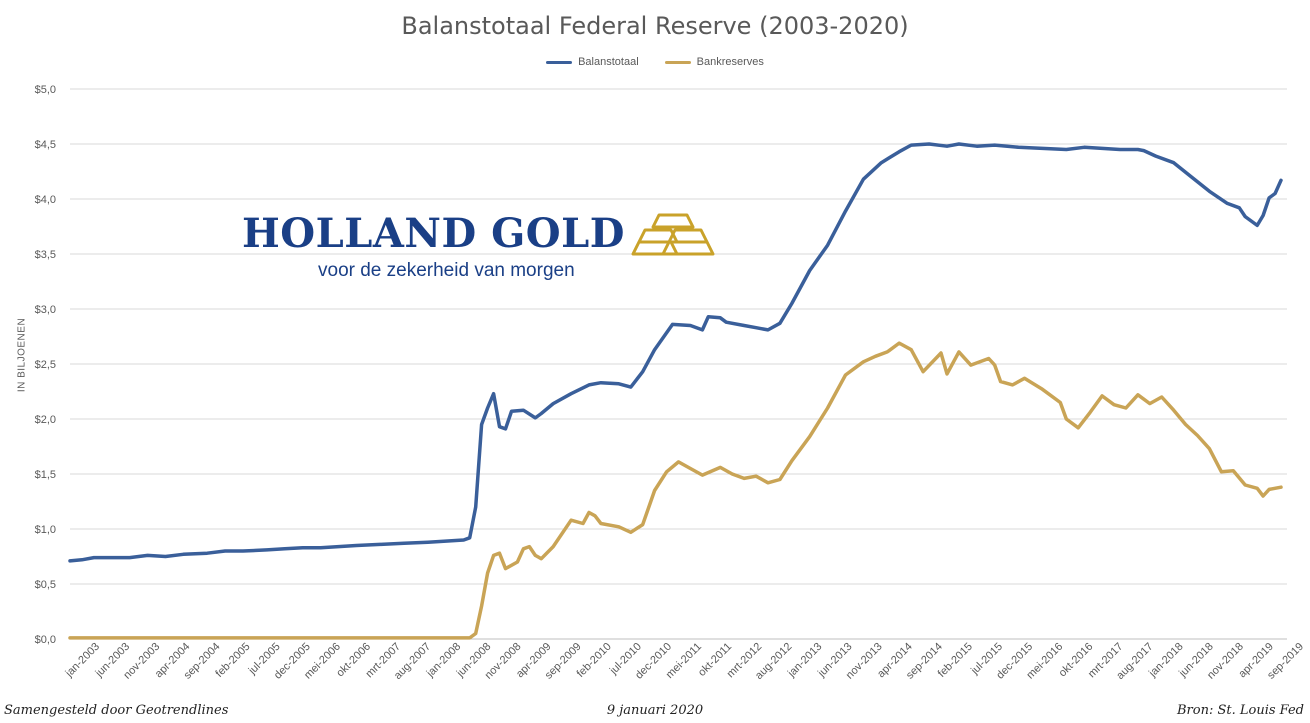  What do you see at coordinates (655, 710) in the screenshot?
I see `footer-date: 9 januari 2020` at bounding box center [655, 710].